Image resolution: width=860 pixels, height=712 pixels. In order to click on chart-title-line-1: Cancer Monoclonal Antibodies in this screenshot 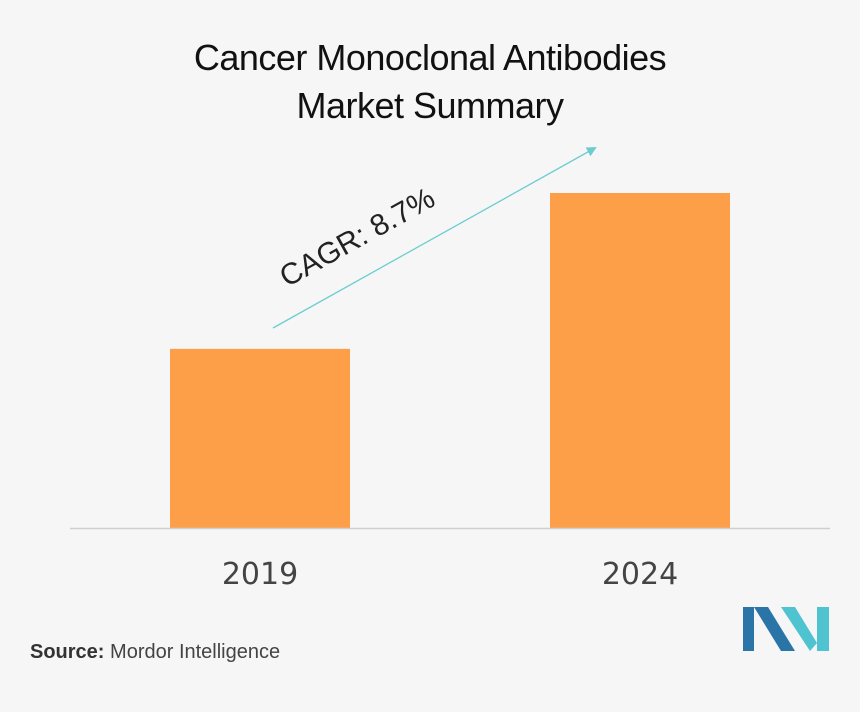, I will do `click(430, 57)`.